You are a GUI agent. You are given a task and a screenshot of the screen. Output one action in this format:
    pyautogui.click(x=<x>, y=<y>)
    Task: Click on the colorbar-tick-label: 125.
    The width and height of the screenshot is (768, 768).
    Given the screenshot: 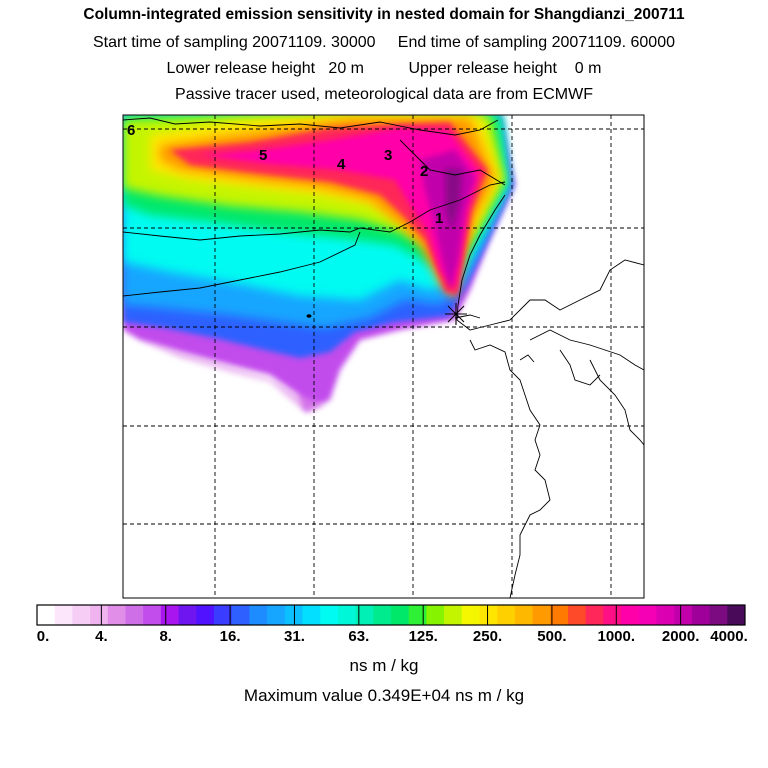 What is the action you would take?
    pyautogui.click(x=423, y=636)
    